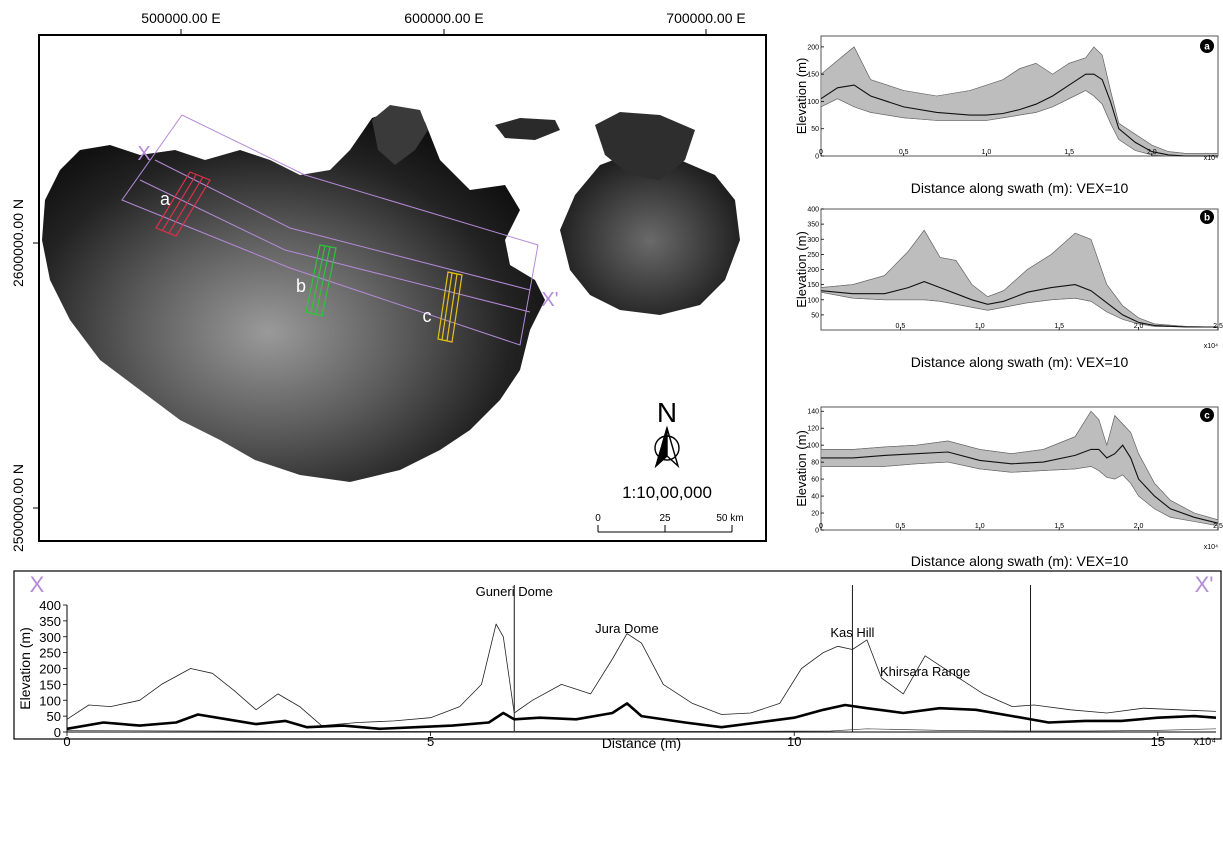 This screenshot has height=843, width=1223. I want to click on x-tick-label: 10, so click(794, 741).